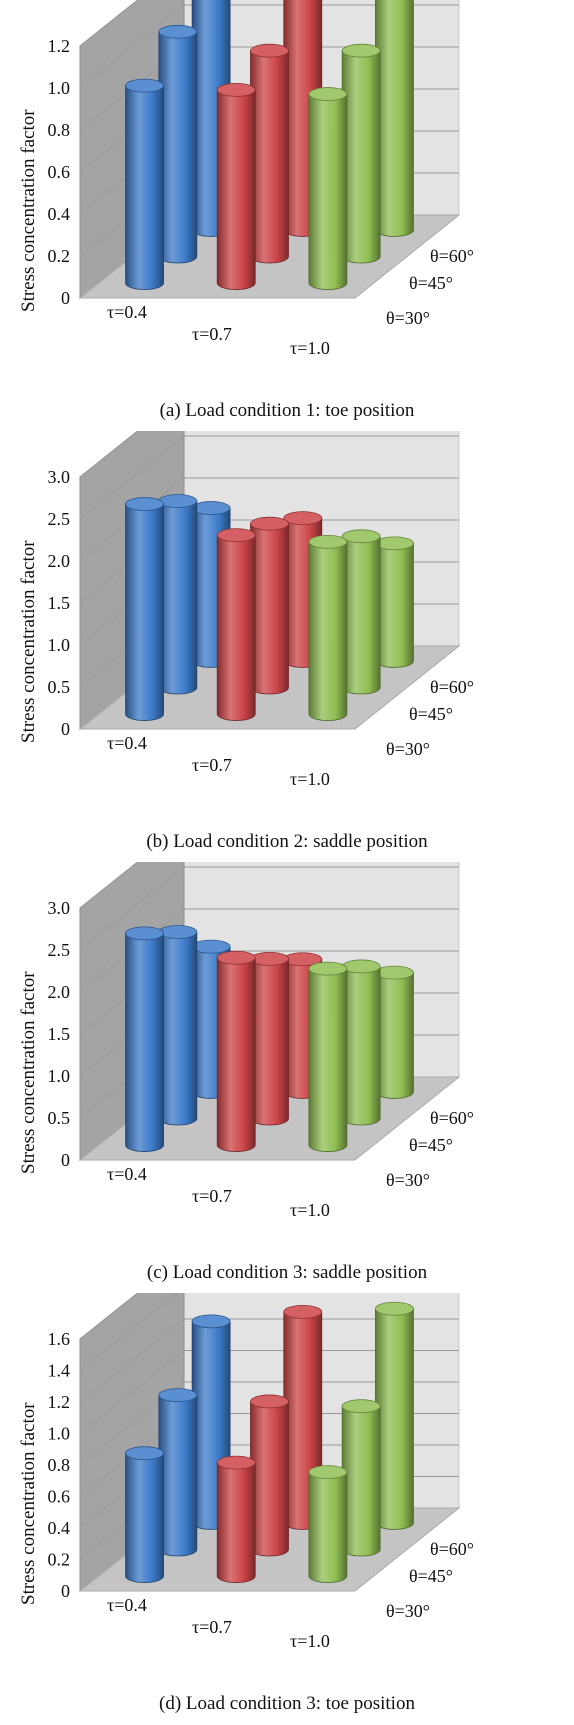  I want to click on y-tick-label: 3.0, so click(59, 477).